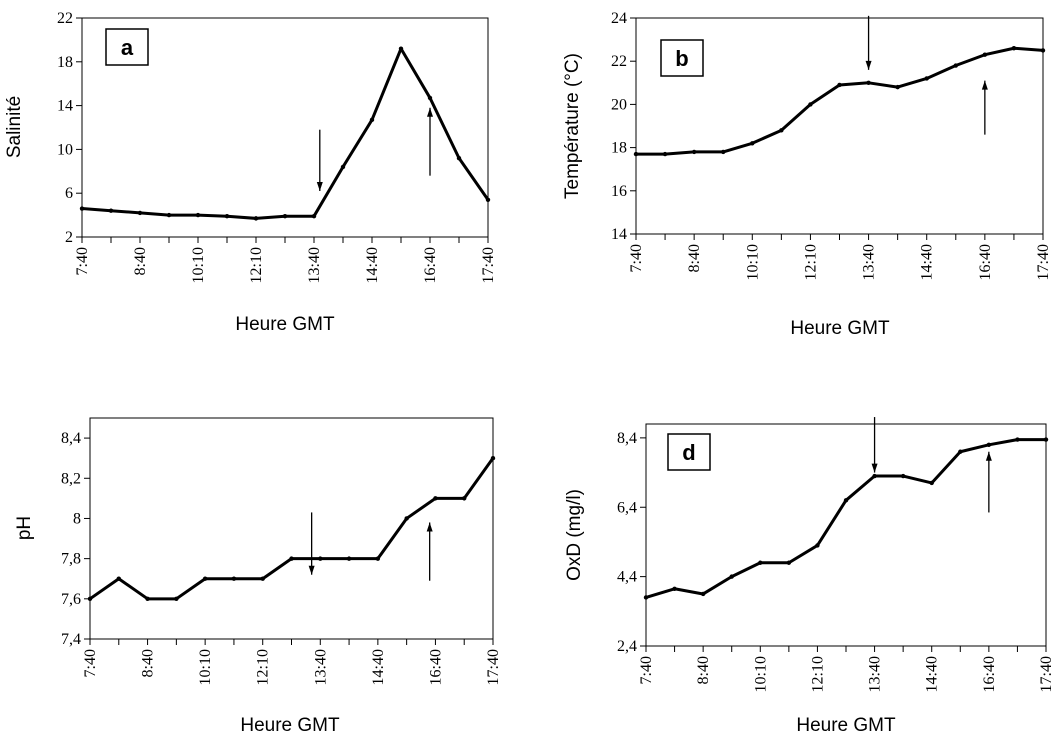 The height and width of the screenshot is (742, 1055). I want to click on y-tick-label: 7,4, so click(71, 639).